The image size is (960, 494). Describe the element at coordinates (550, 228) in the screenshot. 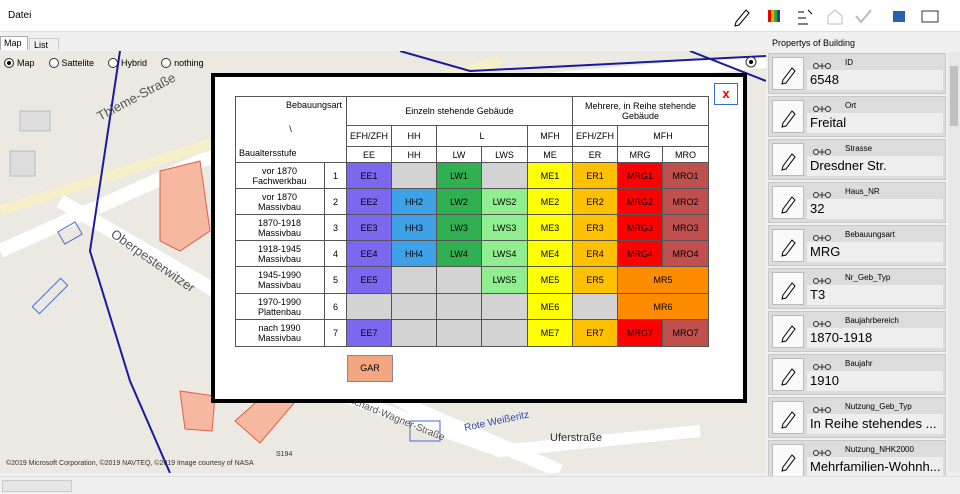

I see `type-cell: ME3` at that location.